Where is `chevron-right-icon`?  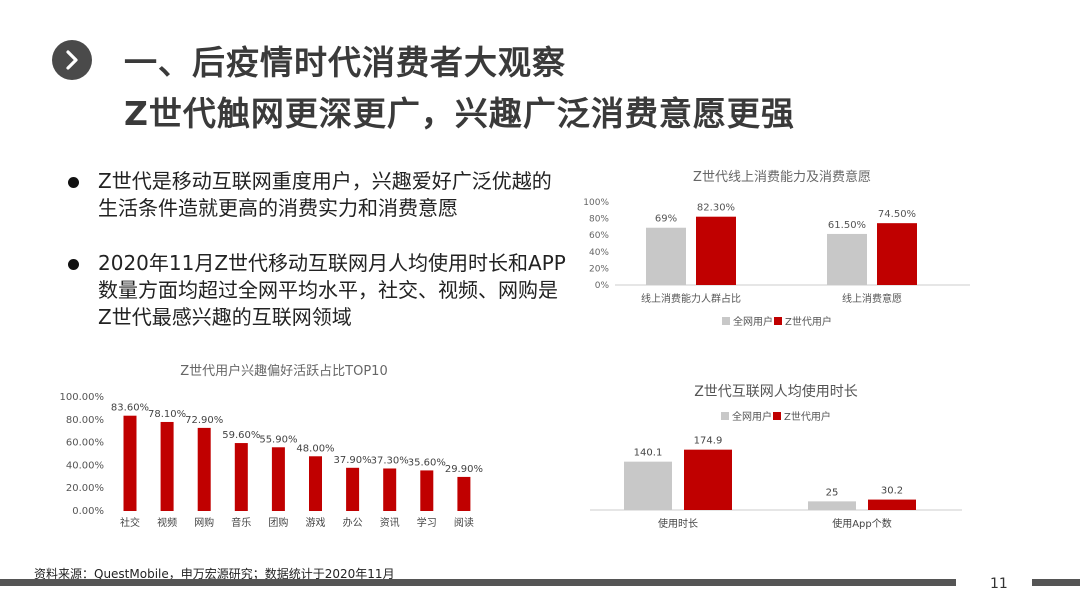
chevron-right-icon is located at coordinates (72, 60).